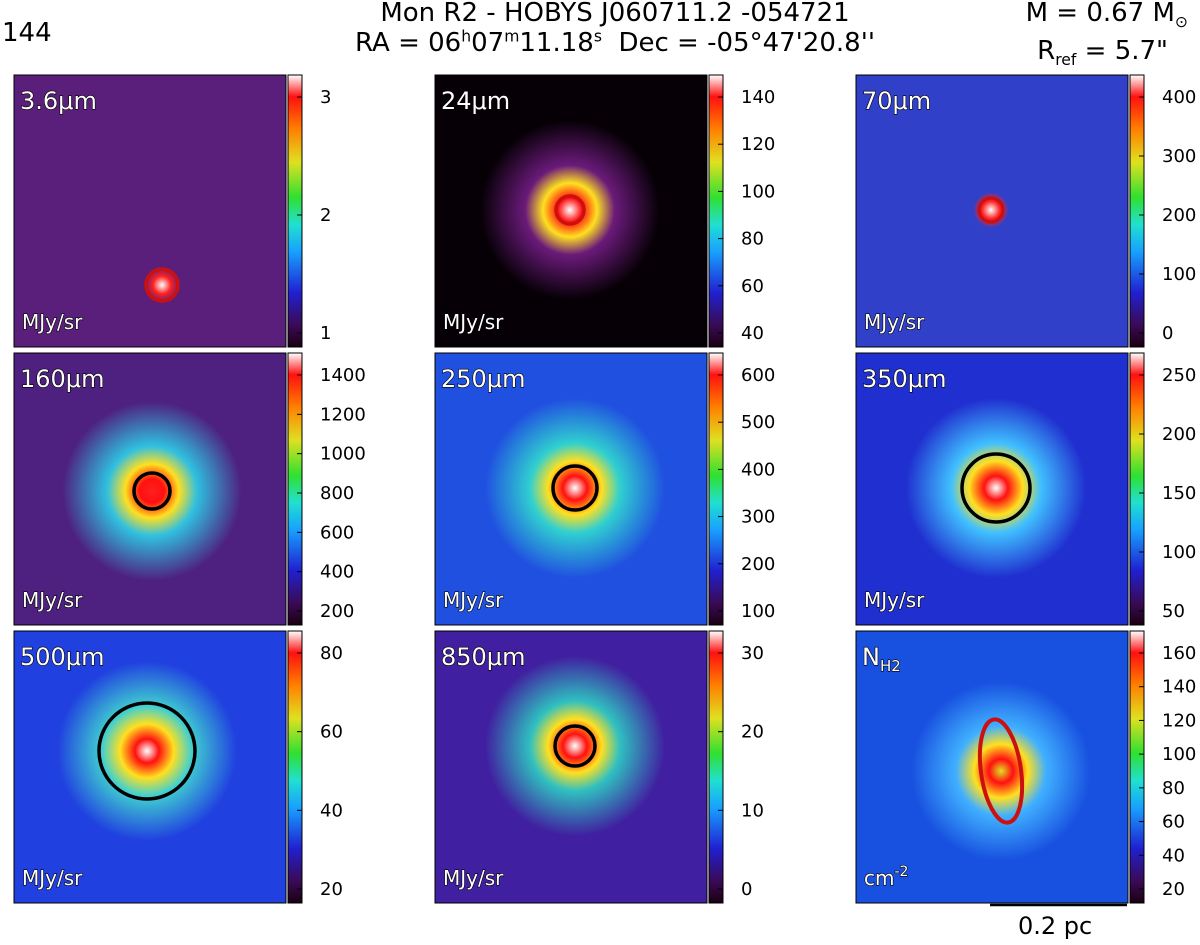 This screenshot has width=1200, height=945. What do you see at coordinates (1106, 16) in the screenshot?
I see `mass-label: M = 0.67 M⊙` at bounding box center [1106, 16].